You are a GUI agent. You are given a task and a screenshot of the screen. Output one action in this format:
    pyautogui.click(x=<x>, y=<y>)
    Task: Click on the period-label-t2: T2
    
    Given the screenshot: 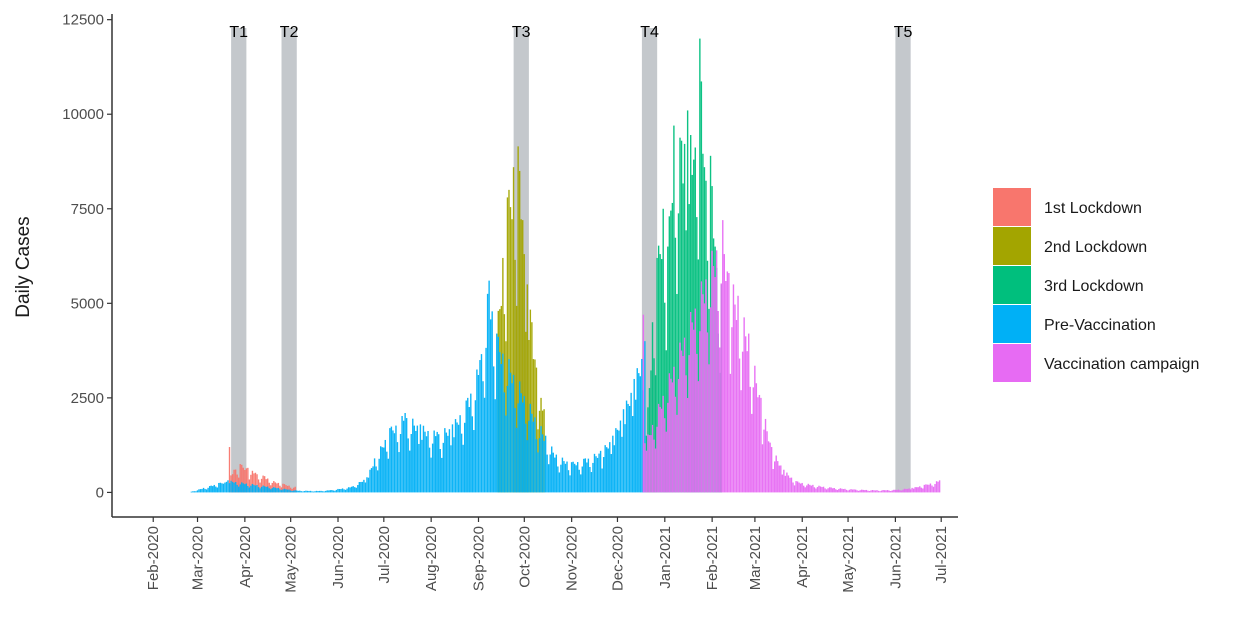 What is the action you would take?
    pyautogui.click(x=289, y=32)
    